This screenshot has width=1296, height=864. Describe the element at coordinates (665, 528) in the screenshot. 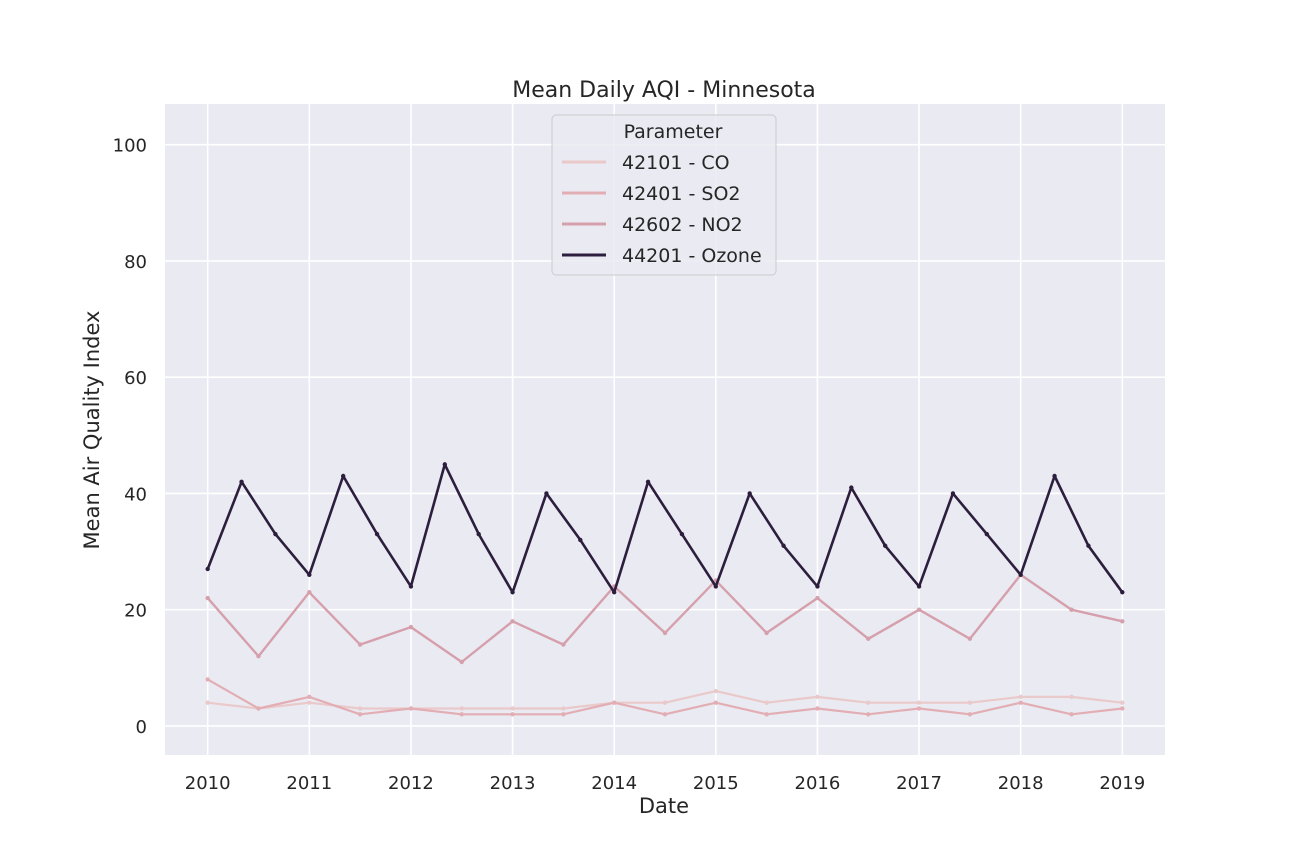

I see `series-line` at that location.